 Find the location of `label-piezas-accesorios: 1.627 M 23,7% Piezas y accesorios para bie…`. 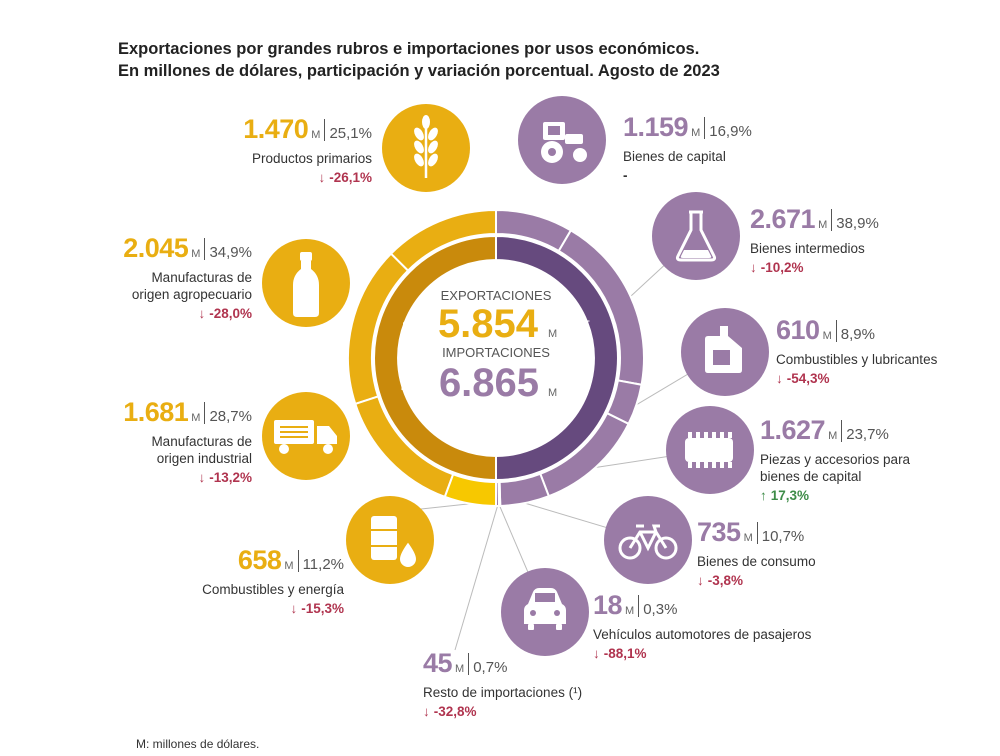

label-piezas-accesorios: 1.627 M 23,7% Piezas y accesorios para bie… is located at coordinates (835, 460).